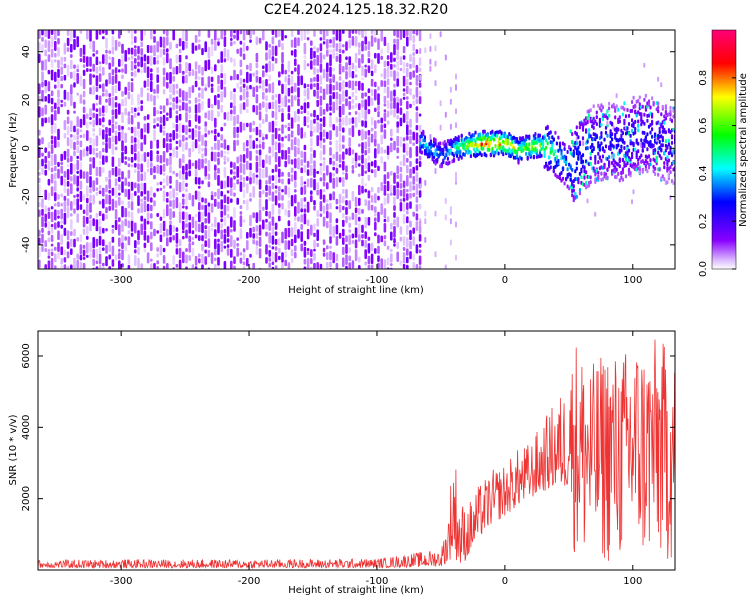 This screenshot has height=600, width=750. Describe the element at coordinates (703, 78) in the screenshot. I see `colorbar-tick-label: 0.8` at that location.